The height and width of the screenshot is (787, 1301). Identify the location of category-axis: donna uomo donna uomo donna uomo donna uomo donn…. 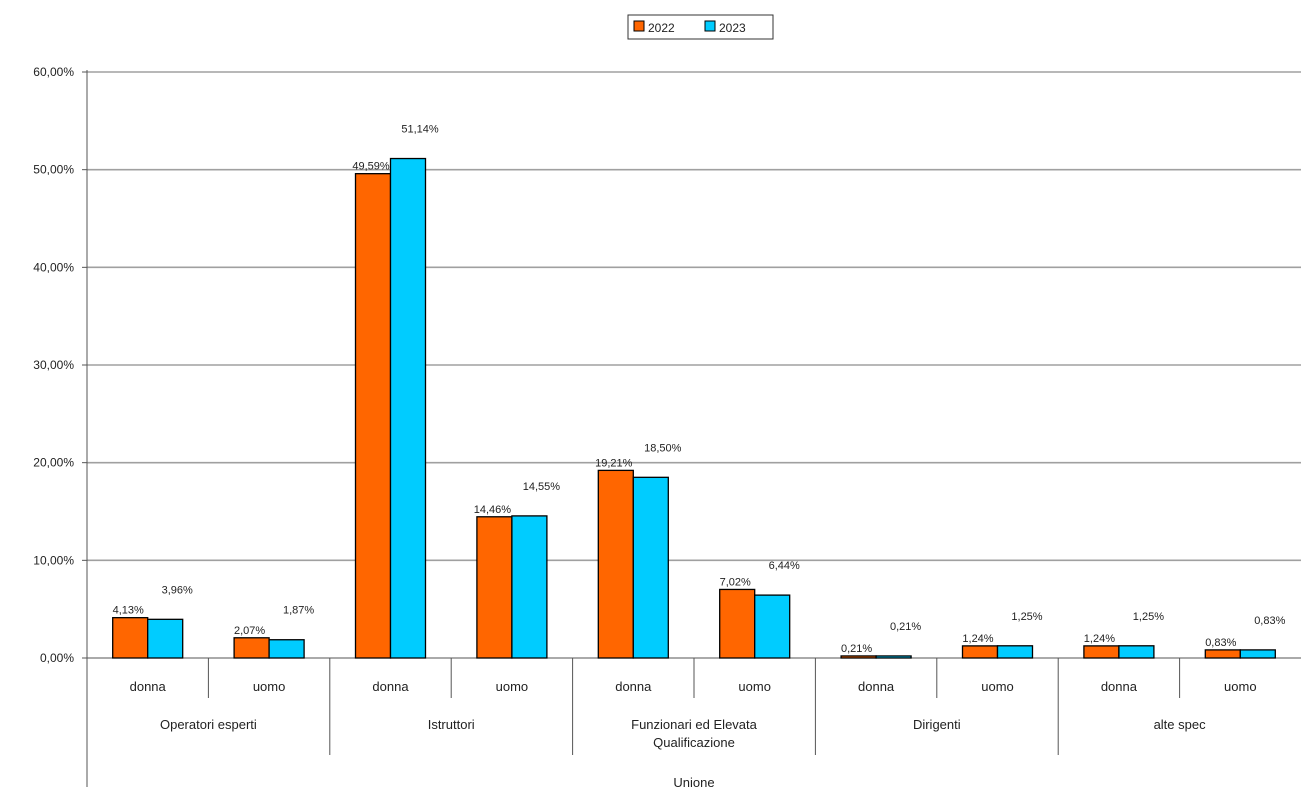
(693, 722).